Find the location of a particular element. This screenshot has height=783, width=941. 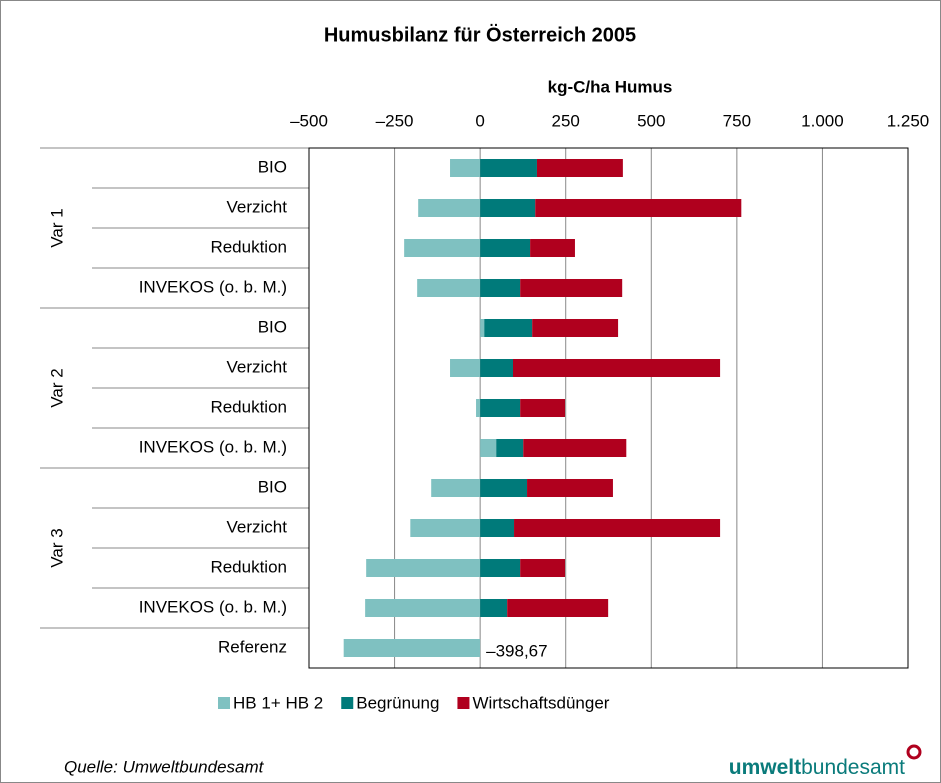

legend-label: HB 1+ HB 2 is located at coordinates (278, 702).